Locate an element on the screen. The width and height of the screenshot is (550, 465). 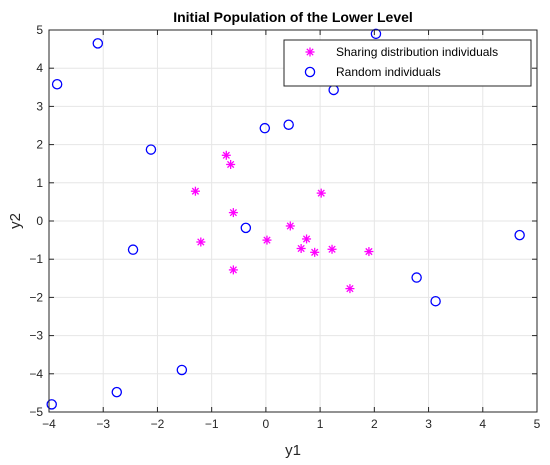
y-axis-label: y2 is located at coordinates (15, 221).